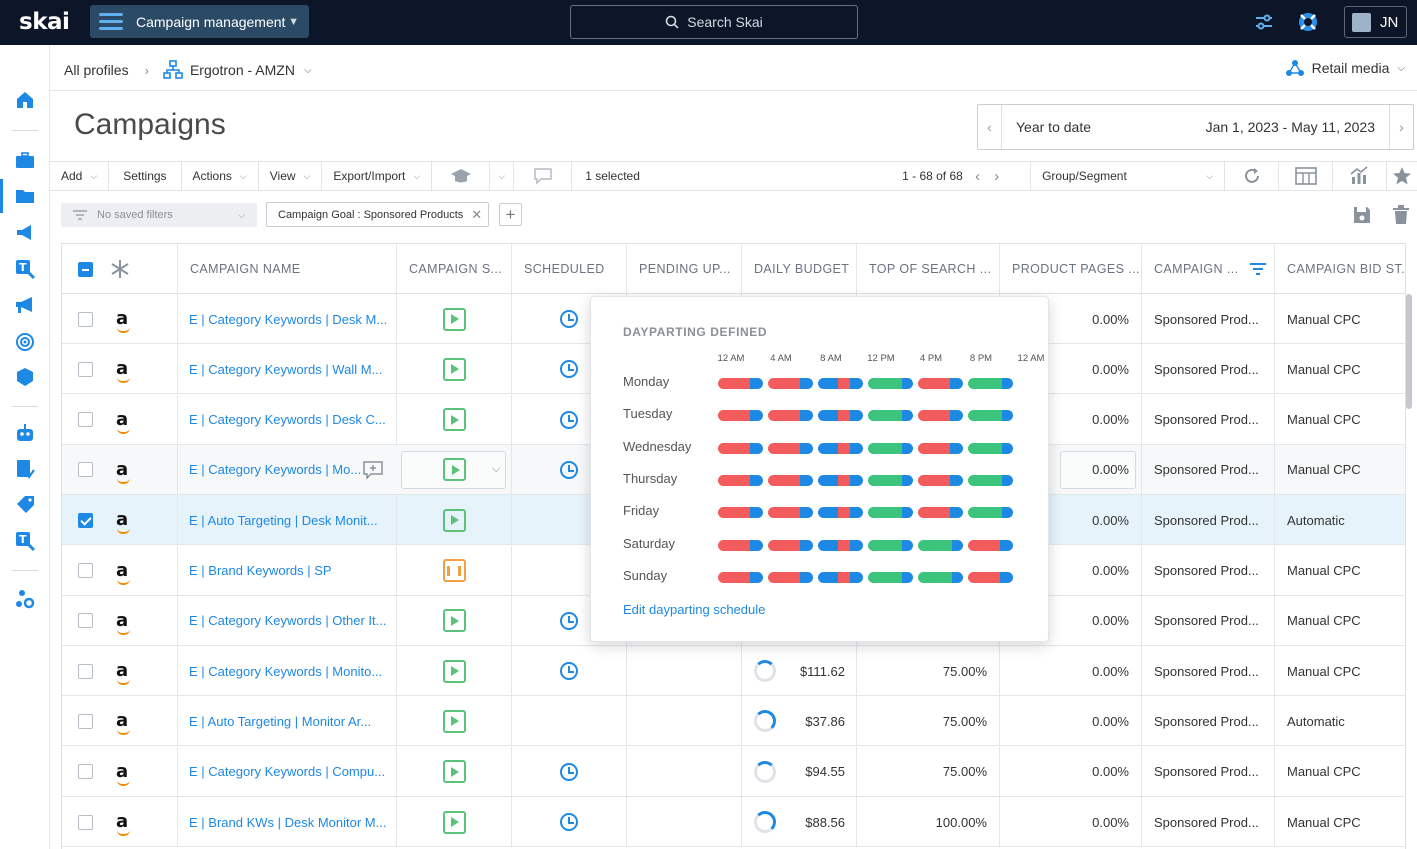 The image size is (1417, 849). I want to click on filter-icon, so click(1258, 269).